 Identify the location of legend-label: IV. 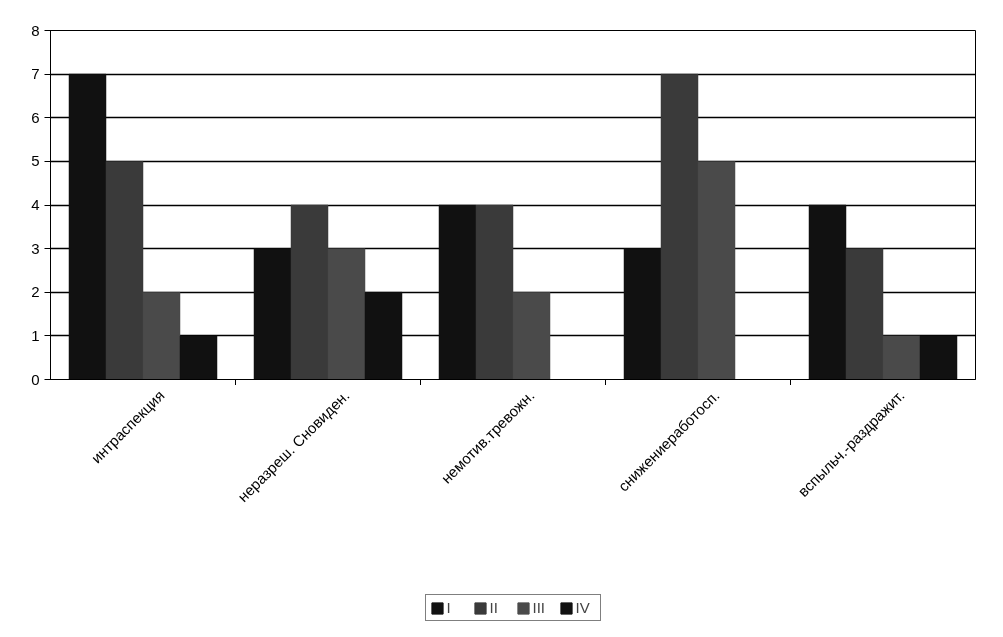
(583, 607).